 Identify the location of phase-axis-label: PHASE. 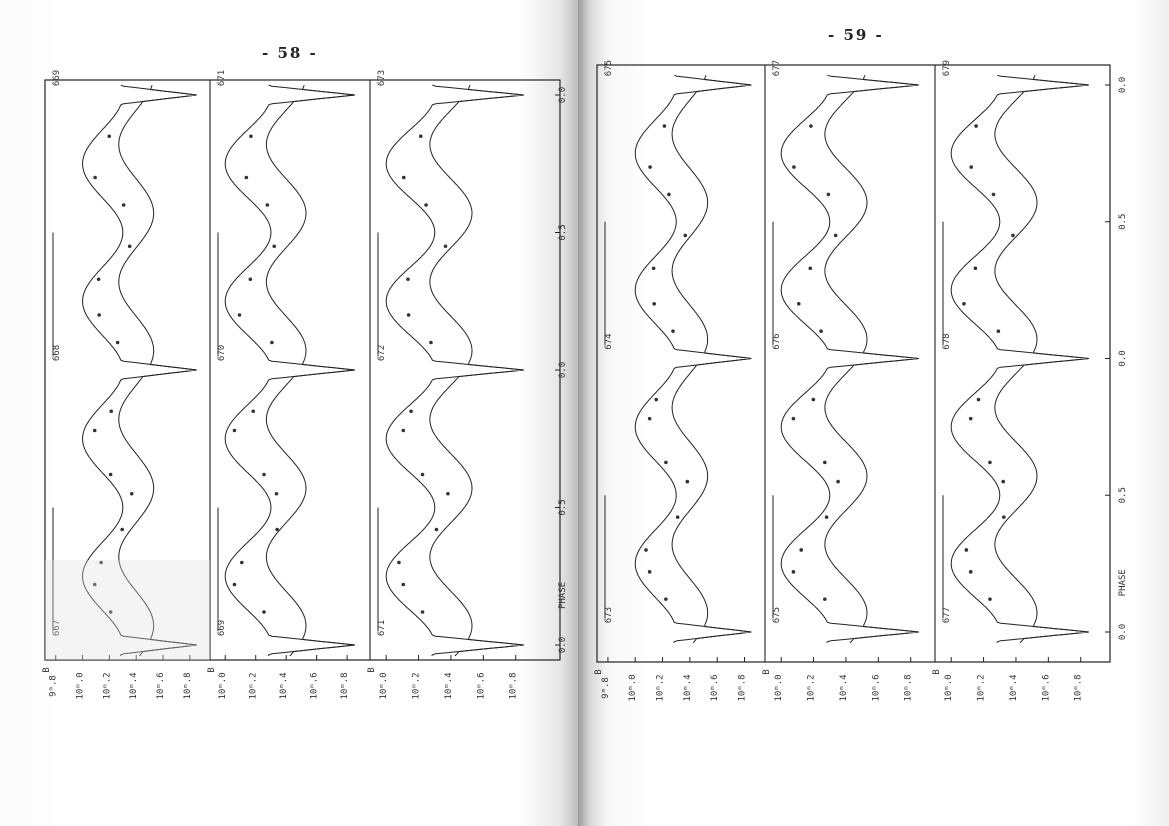
(563, 595).